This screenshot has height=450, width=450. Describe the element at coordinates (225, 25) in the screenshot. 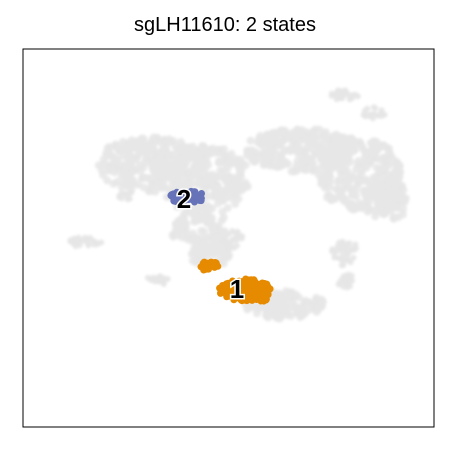

I see `chart-title: sgLH11610: 2 states` at that location.